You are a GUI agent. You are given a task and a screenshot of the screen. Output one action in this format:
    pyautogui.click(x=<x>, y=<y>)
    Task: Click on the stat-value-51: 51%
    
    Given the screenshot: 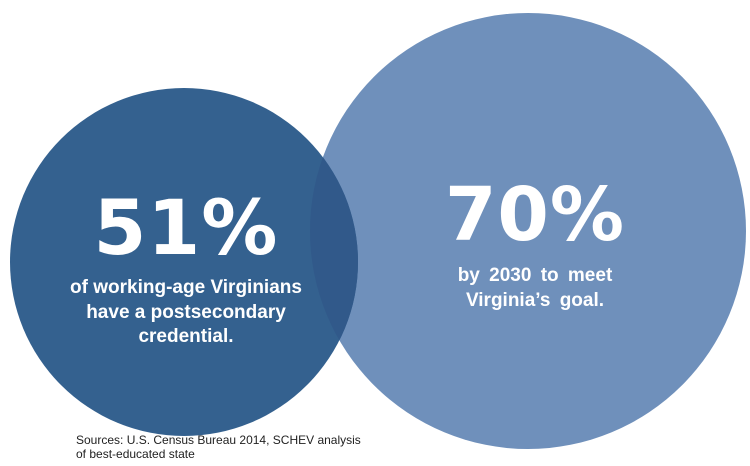 What is the action you would take?
    pyautogui.click(x=186, y=227)
    